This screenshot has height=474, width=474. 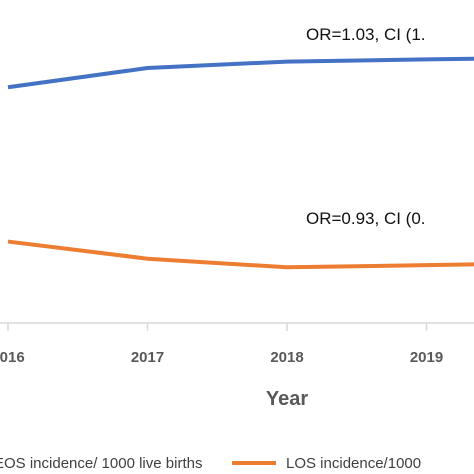 I want to click on series-annotation: OR=1.03, CI (1., so click(x=366, y=34).